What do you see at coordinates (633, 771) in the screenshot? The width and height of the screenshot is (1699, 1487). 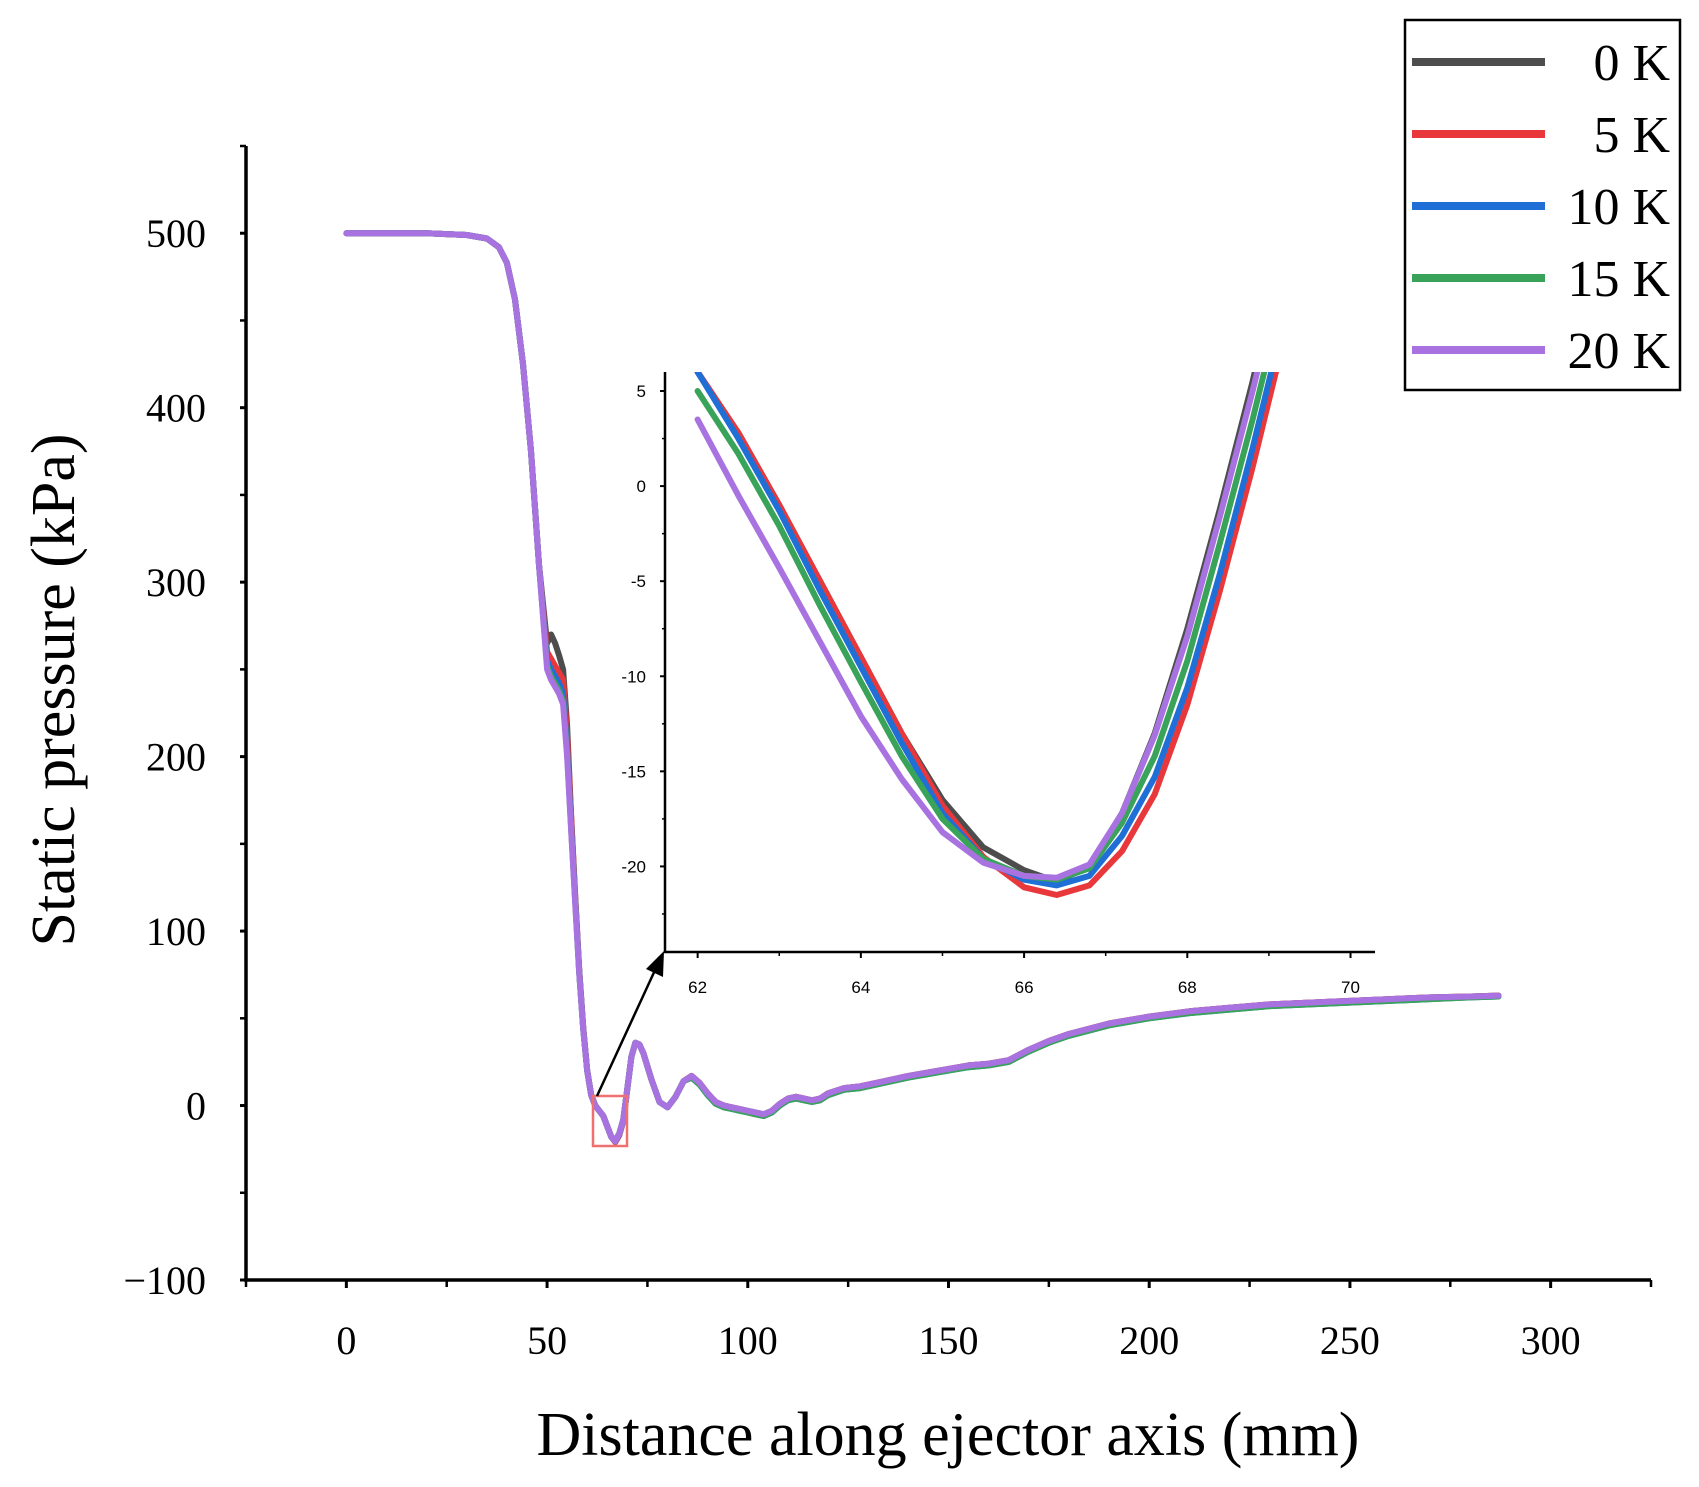 I see `inset-y-tick-label: -15` at bounding box center [633, 771].